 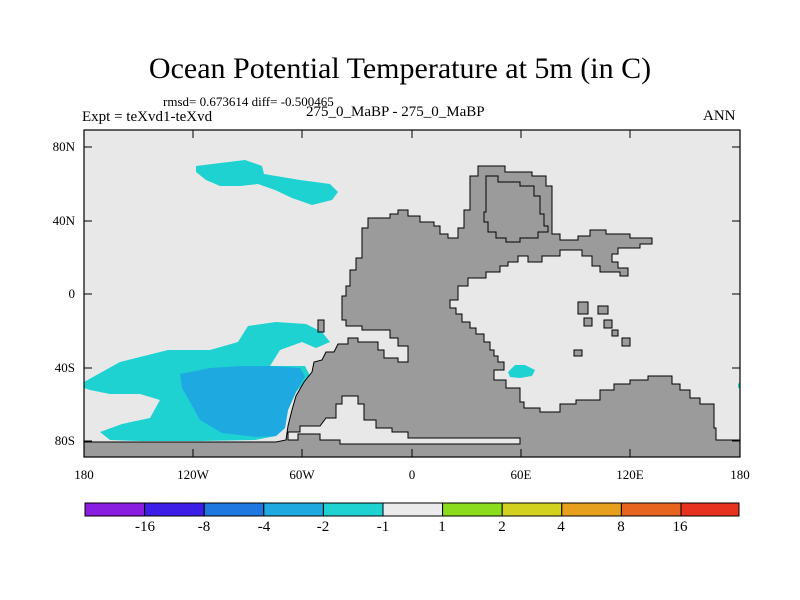 What do you see at coordinates (680, 527) in the screenshot?
I see `colorbar-label-10: 16` at bounding box center [680, 527].